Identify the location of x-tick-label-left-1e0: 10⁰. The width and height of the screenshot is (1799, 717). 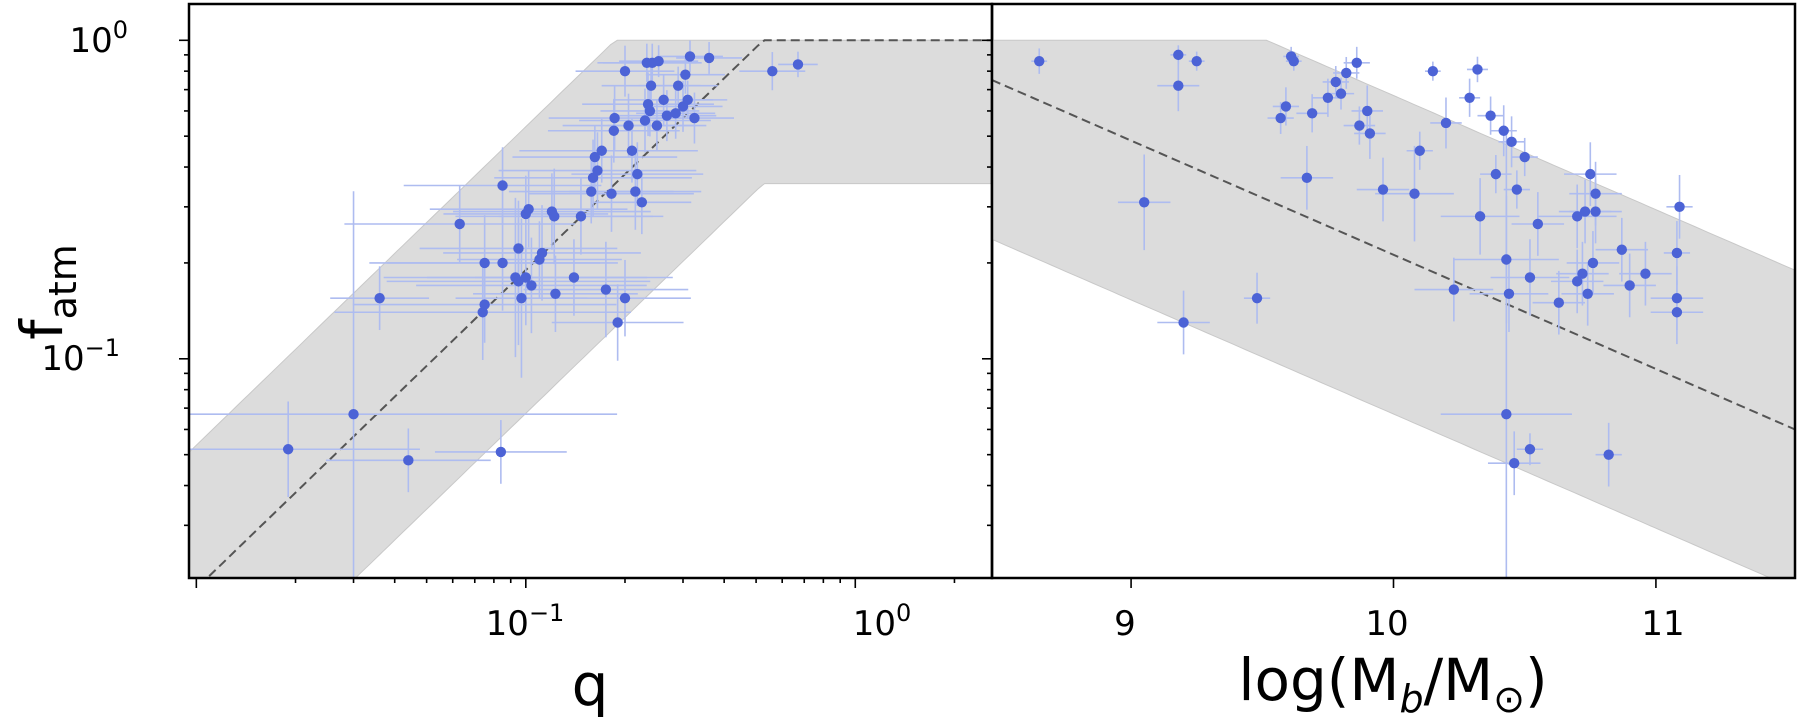
(882, 621).